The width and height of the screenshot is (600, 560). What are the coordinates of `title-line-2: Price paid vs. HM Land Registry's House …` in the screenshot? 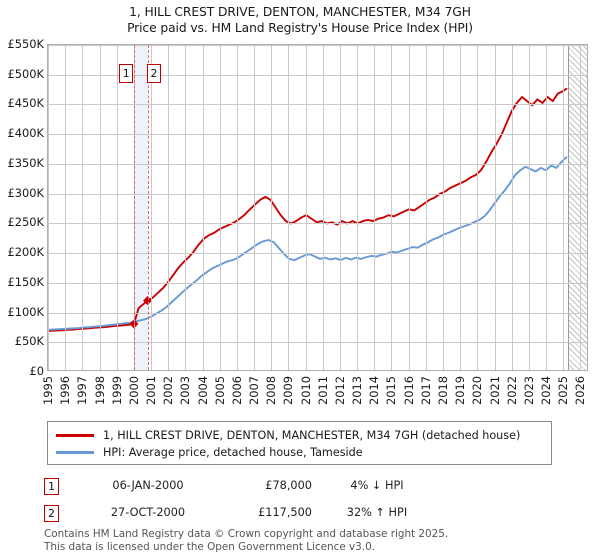 It's located at (300, 28).